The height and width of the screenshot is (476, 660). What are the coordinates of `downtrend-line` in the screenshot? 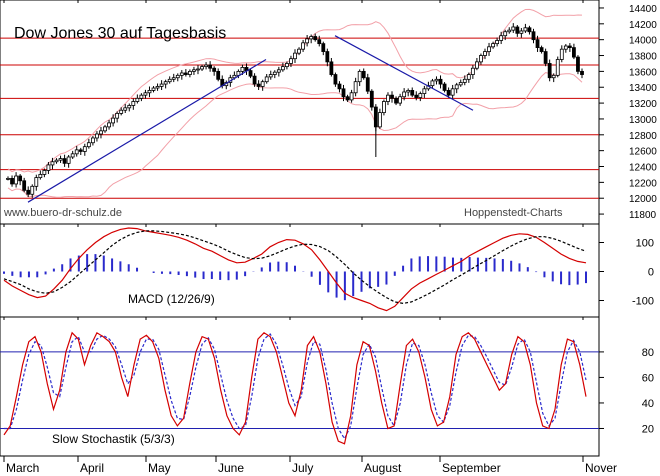 It's located at (404, 73).